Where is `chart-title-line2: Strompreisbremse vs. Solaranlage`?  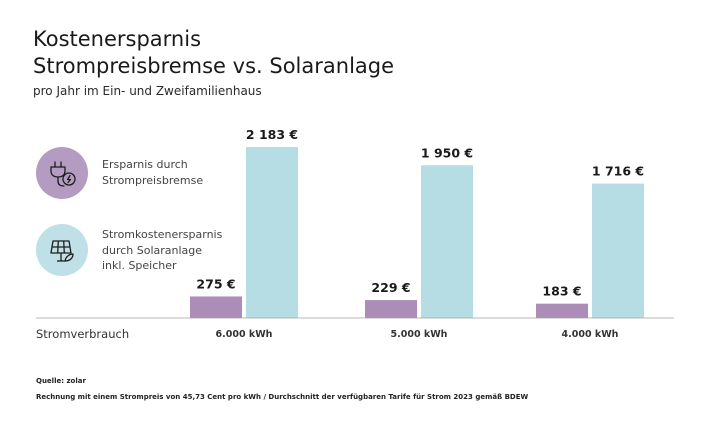
chart-title-line2: Strompreisbremse vs. Solaranlage is located at coordinates (214, 66).